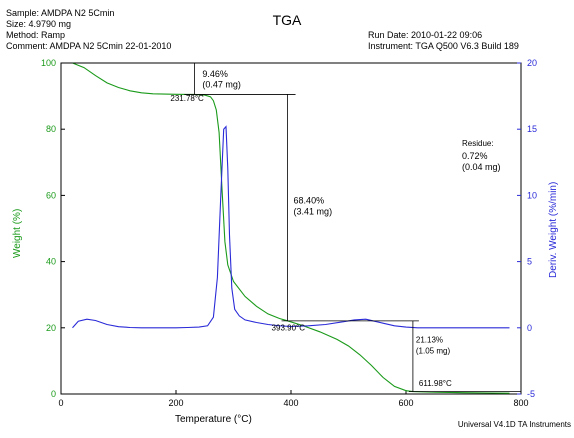  What do you see at coordinates (187, 98) in the screenshot?
I see `step1-temperature: 231.78°C` at bounding box center [187, 98].